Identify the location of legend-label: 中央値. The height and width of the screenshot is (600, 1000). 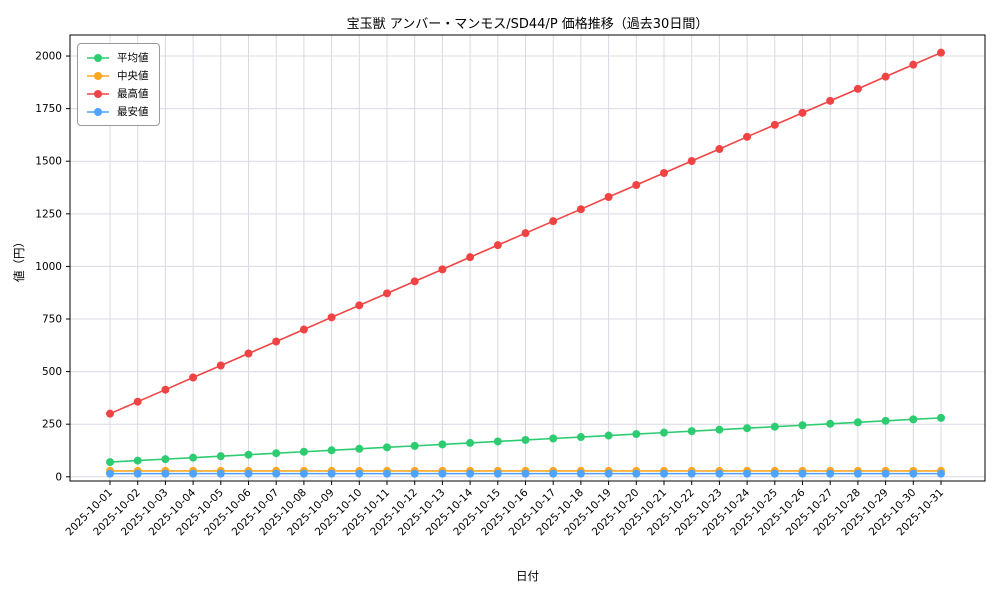
(133, 76).